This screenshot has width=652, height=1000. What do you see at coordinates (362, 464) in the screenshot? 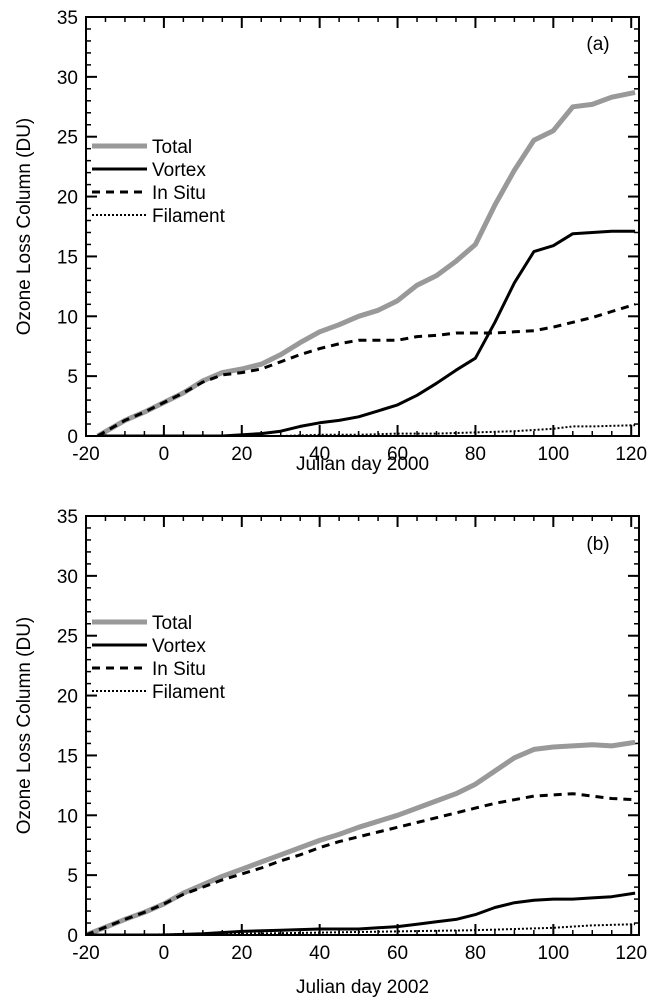
I see `x-axis-label: Julian day 2000` at bounding box center [362, 464].